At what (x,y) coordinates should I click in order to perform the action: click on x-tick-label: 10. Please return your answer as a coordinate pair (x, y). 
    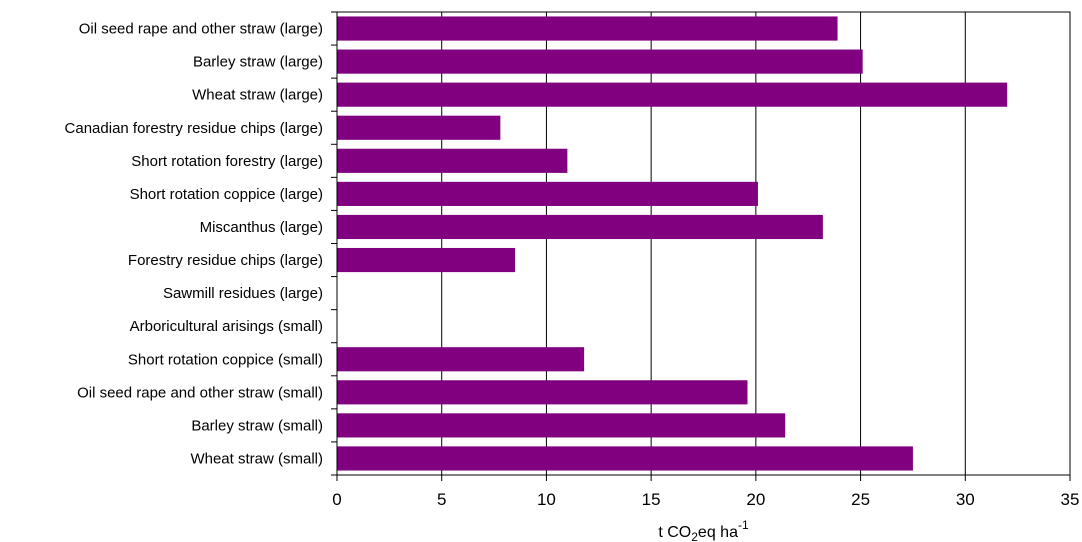
    Looking at the image, I should click on (546, 499).